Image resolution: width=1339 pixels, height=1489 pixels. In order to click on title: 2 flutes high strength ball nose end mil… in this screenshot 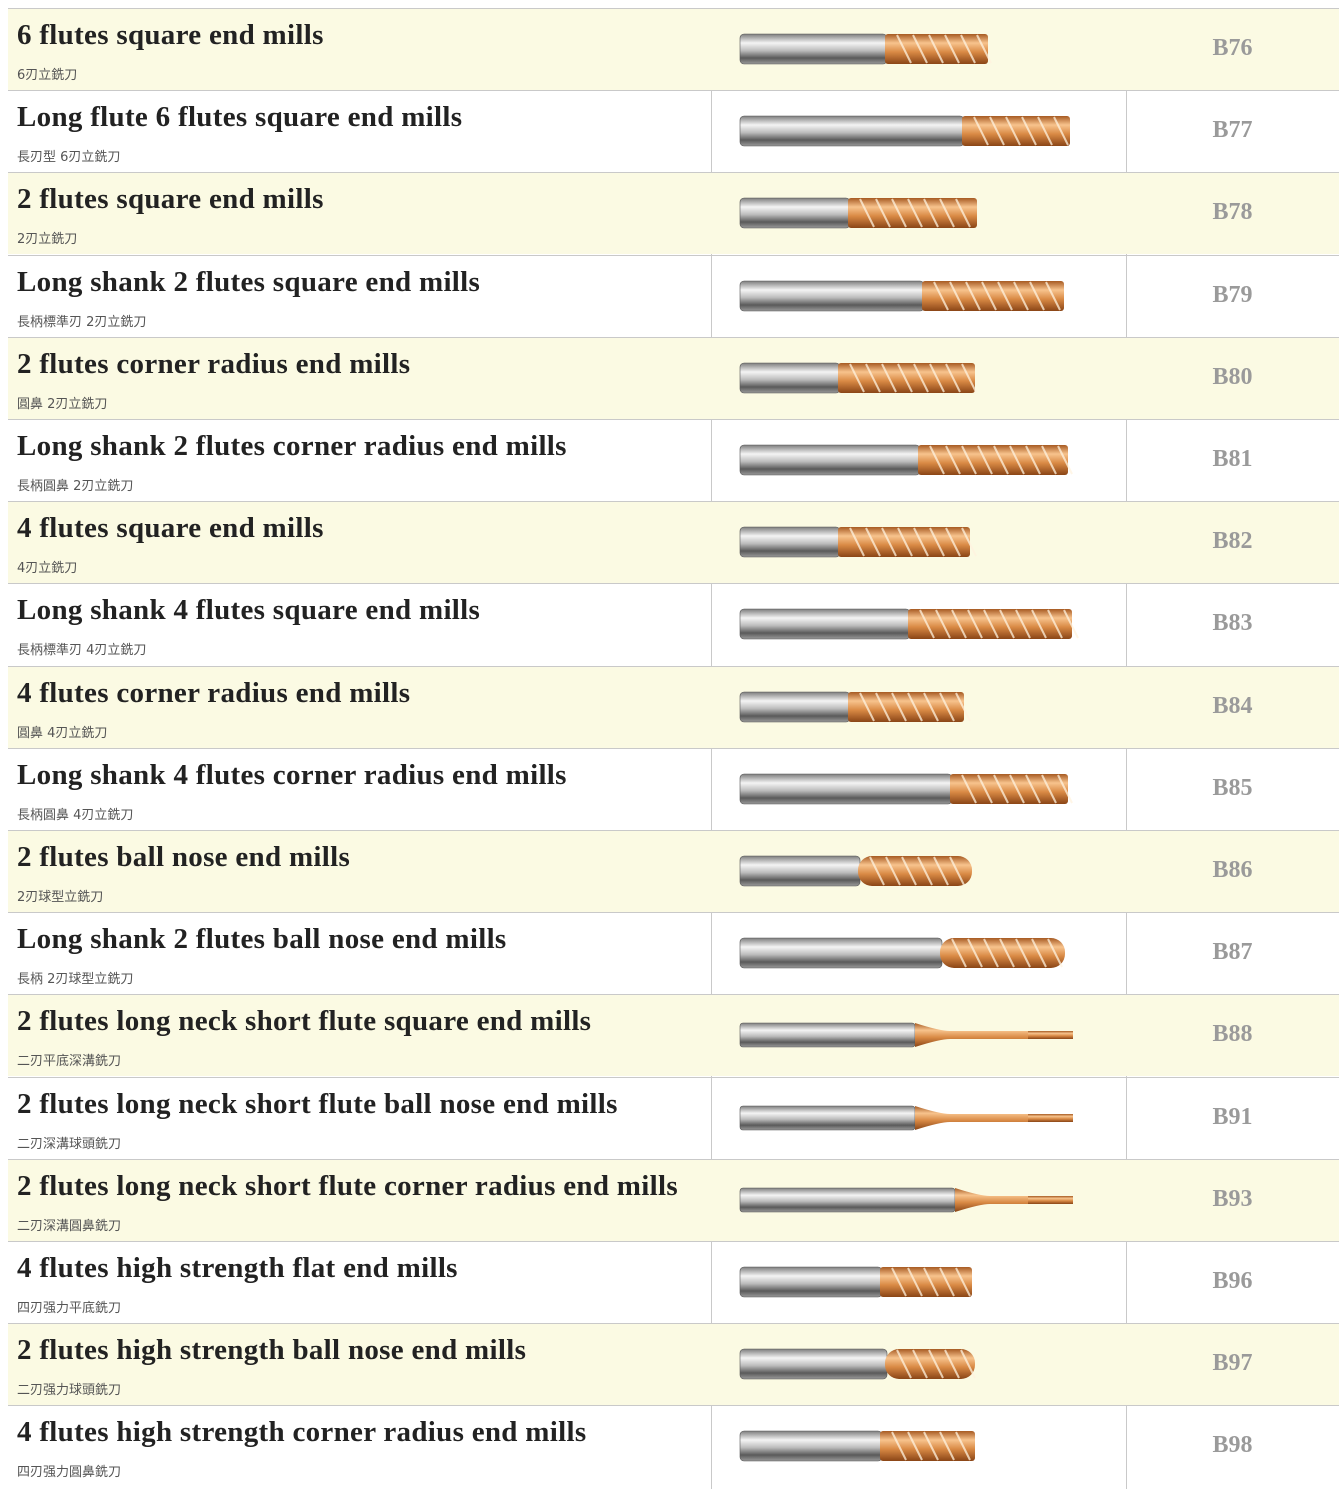, I will do `click(272, 1350)`.